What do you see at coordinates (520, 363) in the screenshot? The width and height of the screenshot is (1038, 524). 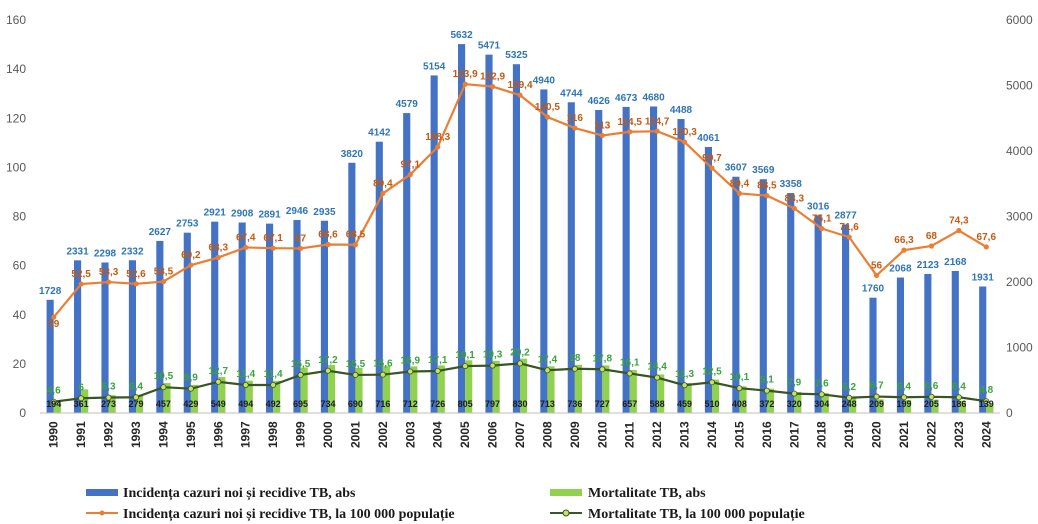 I see `point-mortality-rate-2007` at bounding box center [520, 363].